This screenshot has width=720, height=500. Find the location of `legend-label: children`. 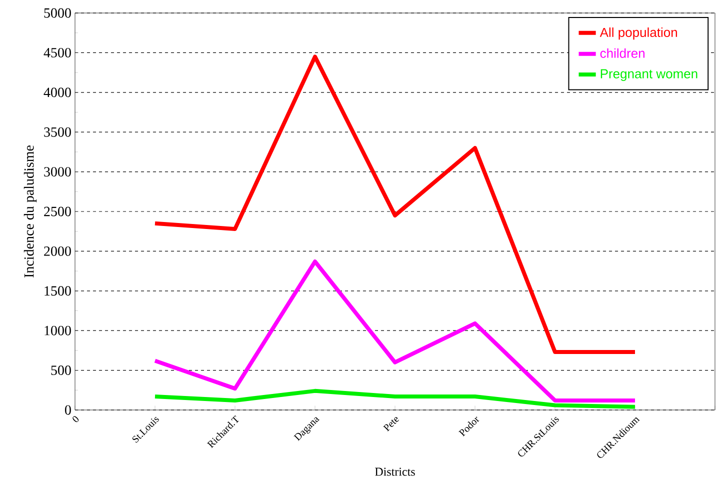

legend-label: children is located at coordinates (622, 53).